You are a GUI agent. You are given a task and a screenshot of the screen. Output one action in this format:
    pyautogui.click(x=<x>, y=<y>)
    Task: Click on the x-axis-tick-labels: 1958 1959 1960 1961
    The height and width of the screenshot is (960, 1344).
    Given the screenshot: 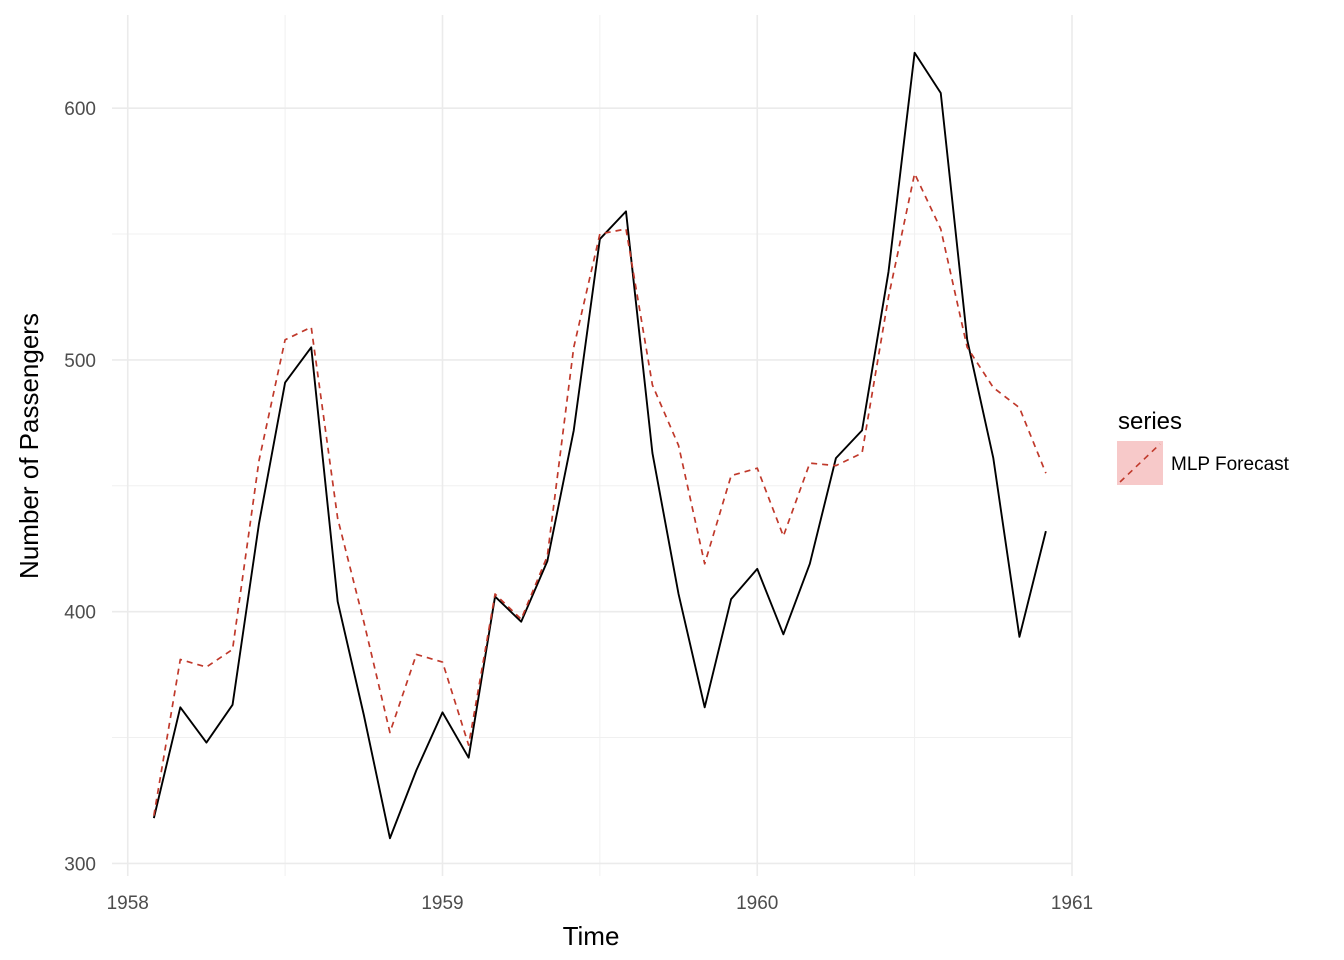 What is the action you would take?
    pyautogui.click(x=600, y=903)
    